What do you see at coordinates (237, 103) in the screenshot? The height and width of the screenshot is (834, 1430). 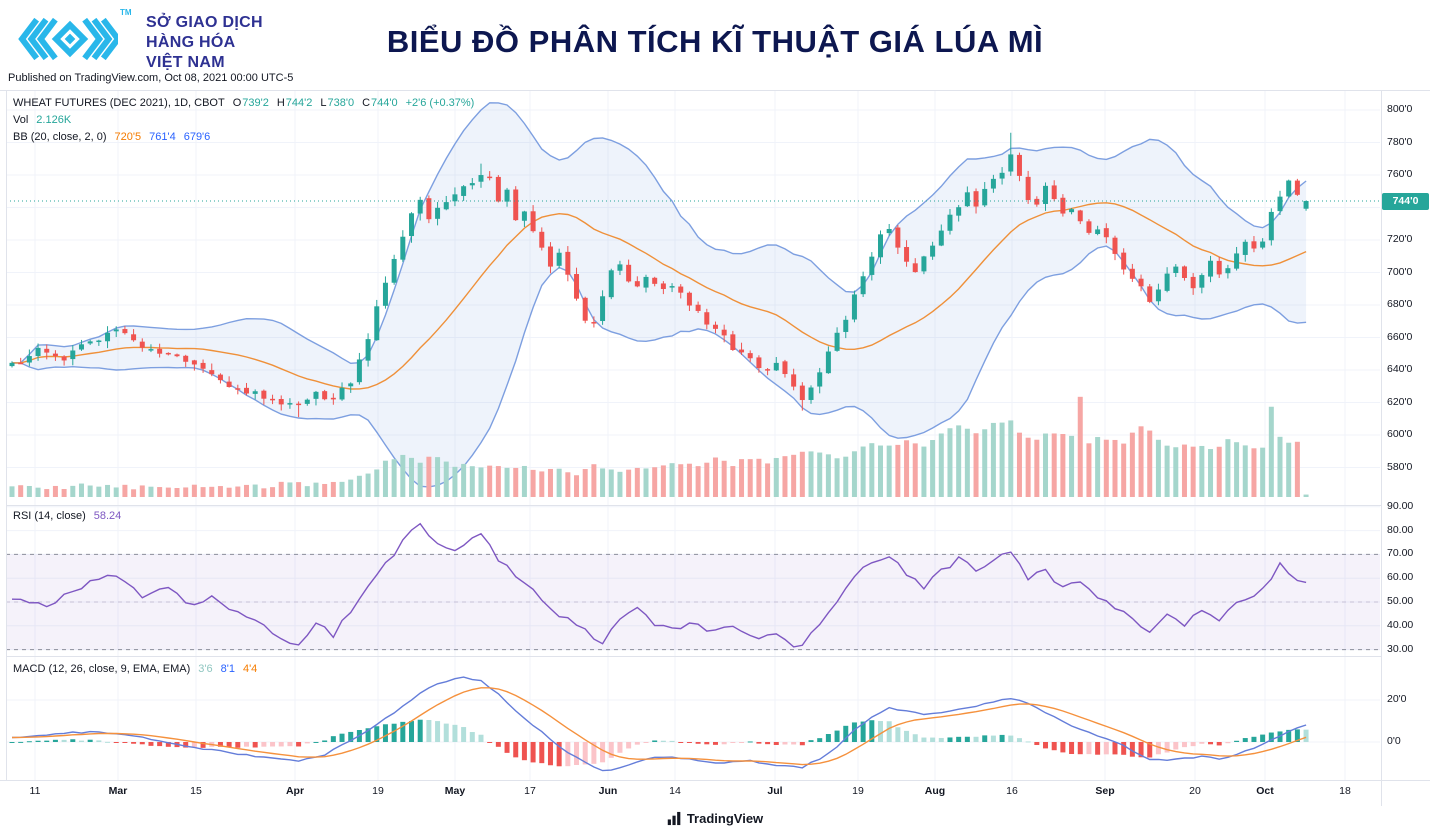 I see `open-label: O` at bounding box center [237, 103].